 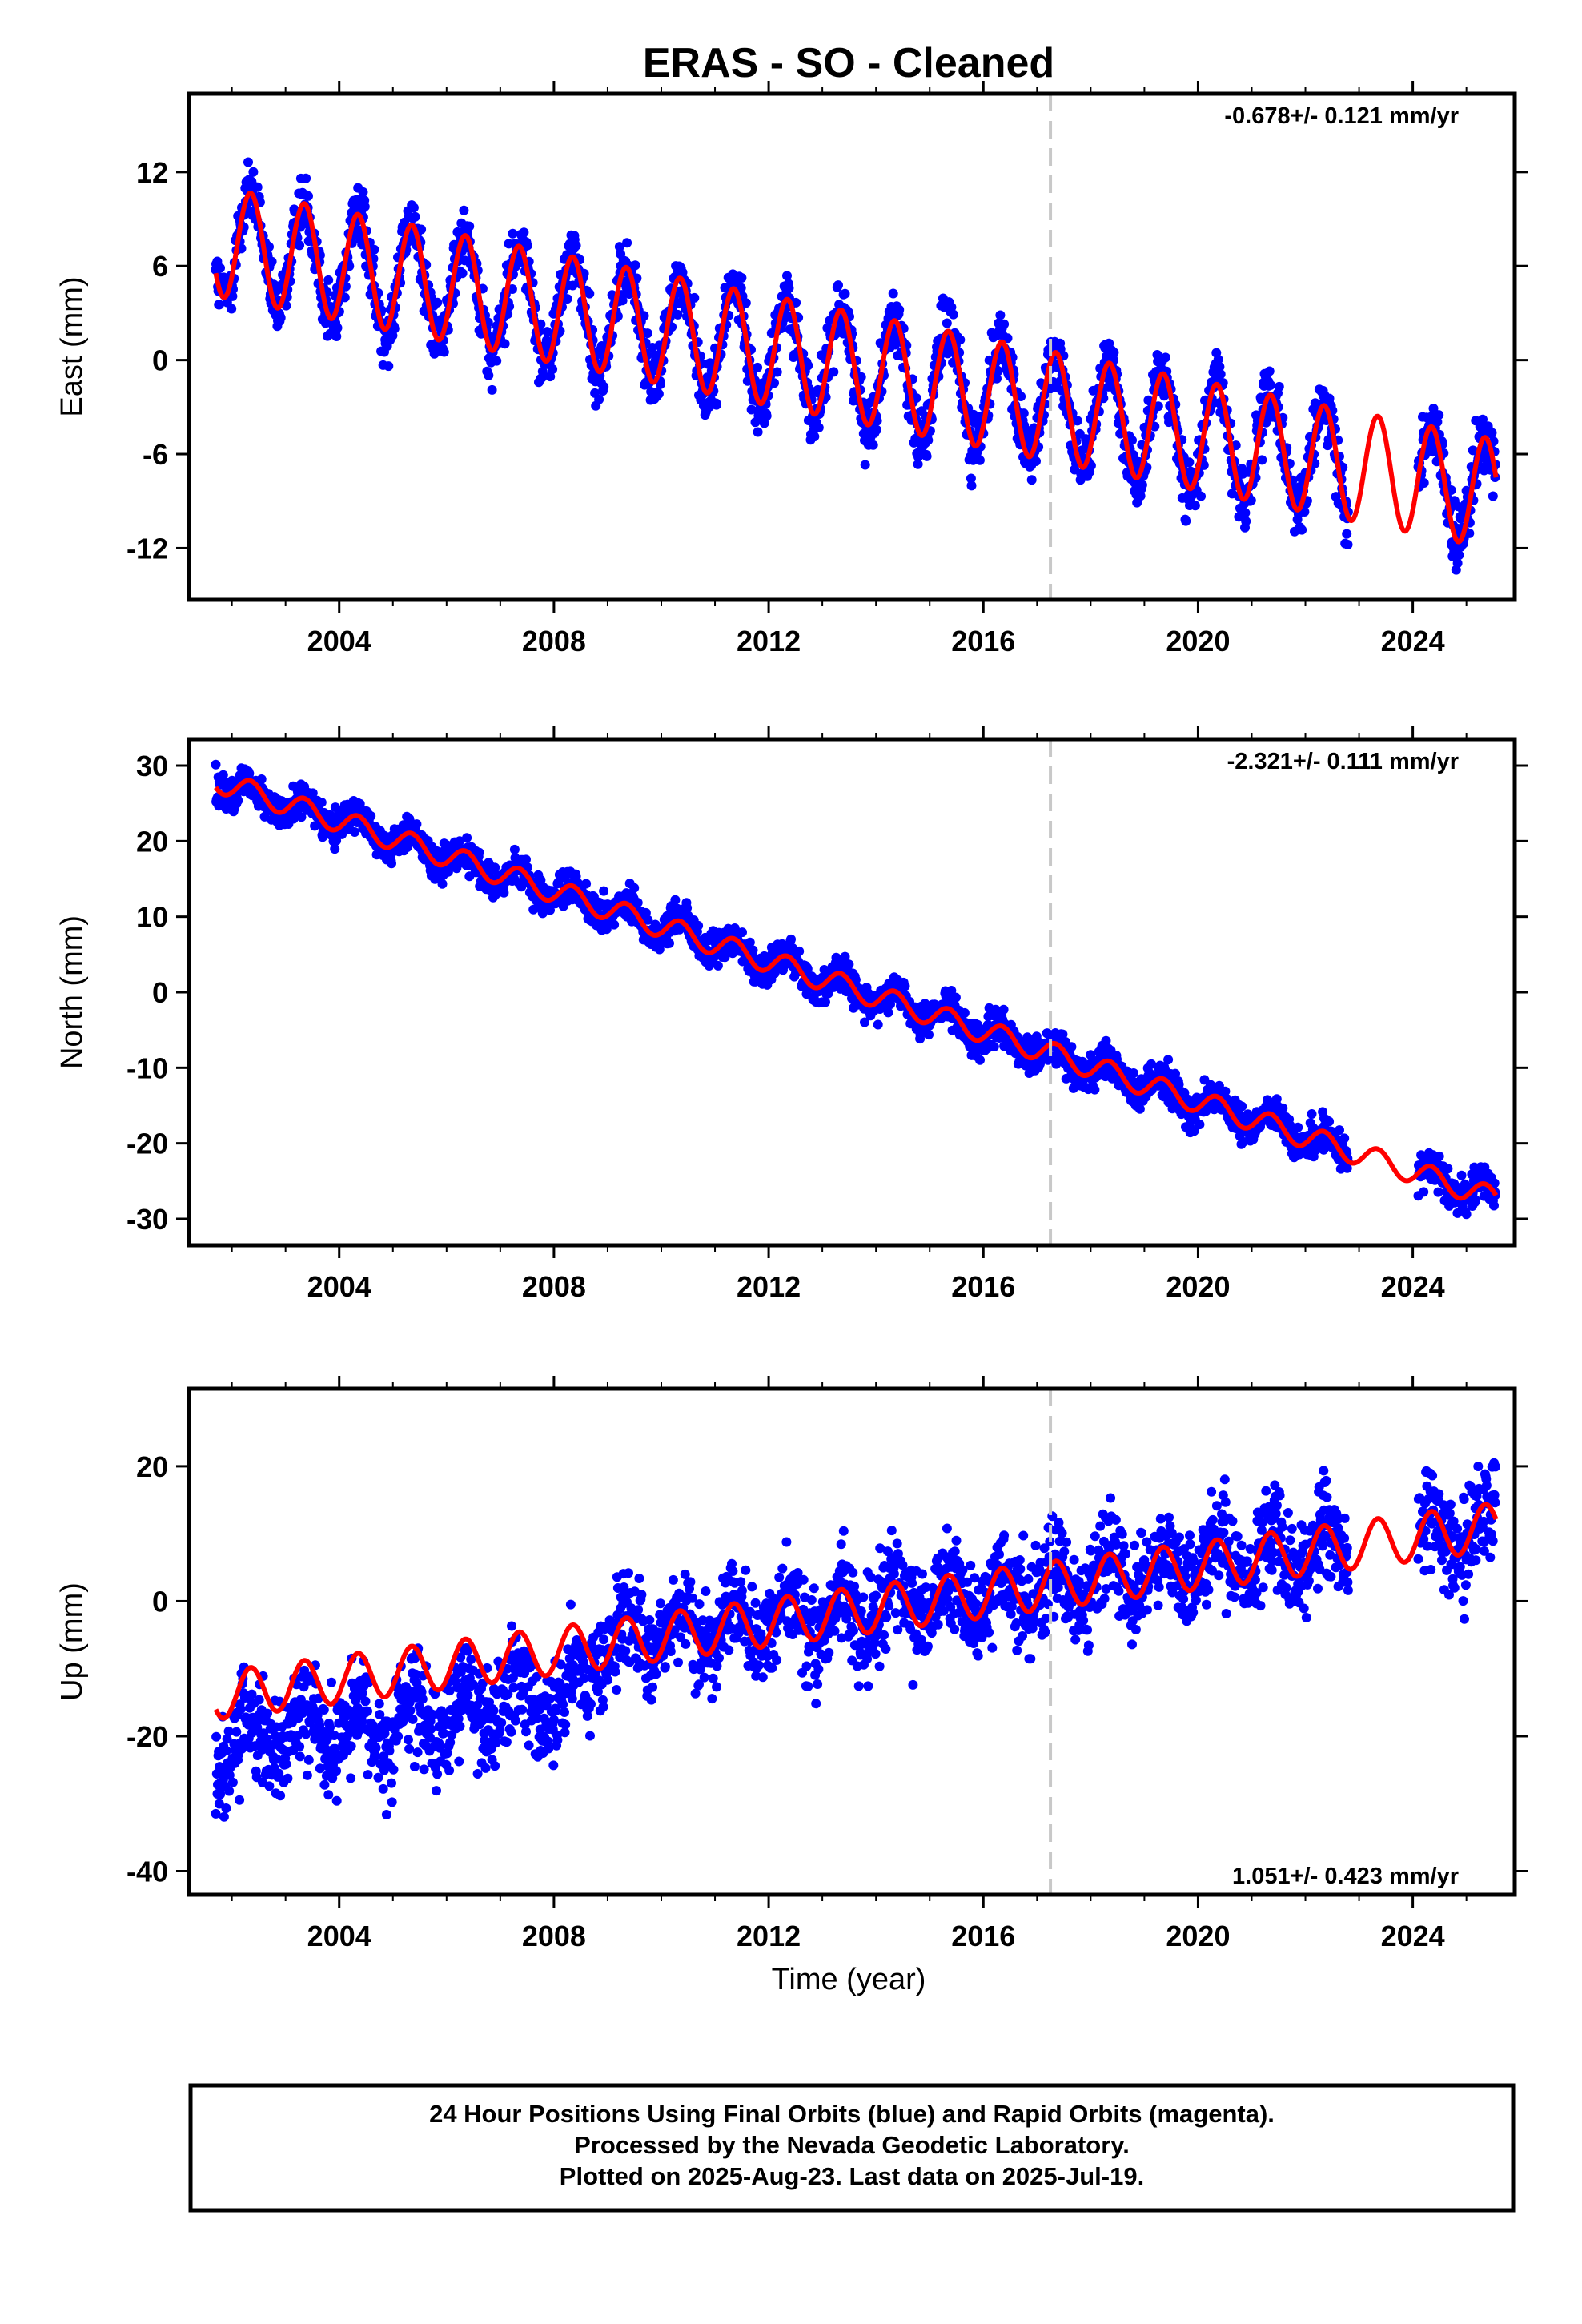 What do you see at coordinates (160, 360) in the screenshot?
I see `y-tick-label: 0` at bounding box center [160, 360].